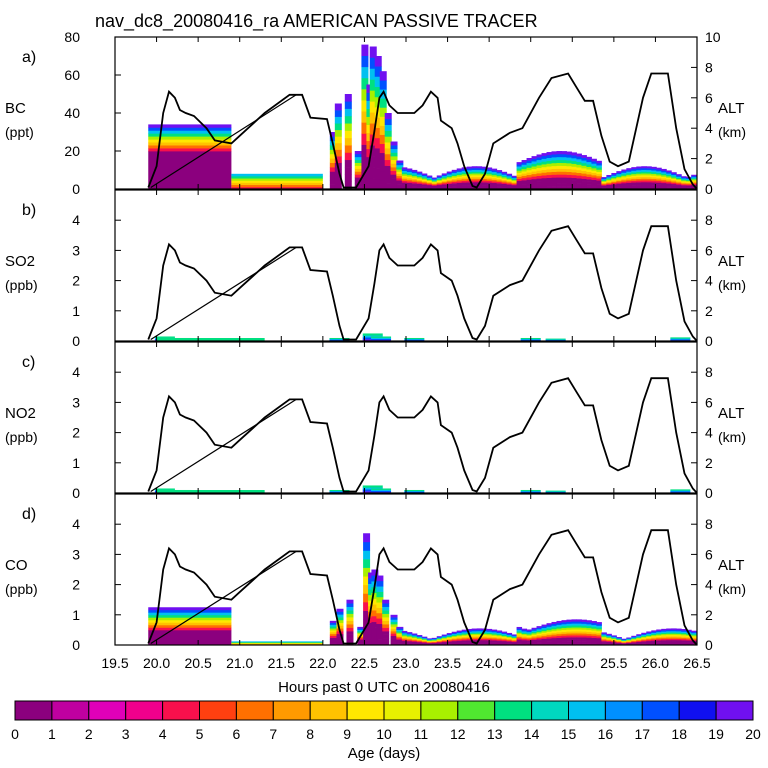 This screenshot has height=768, width=768. Describe the element at coordinates (572, 663) in the screenshot. I see `x-tick-label: 25.0` at that location.